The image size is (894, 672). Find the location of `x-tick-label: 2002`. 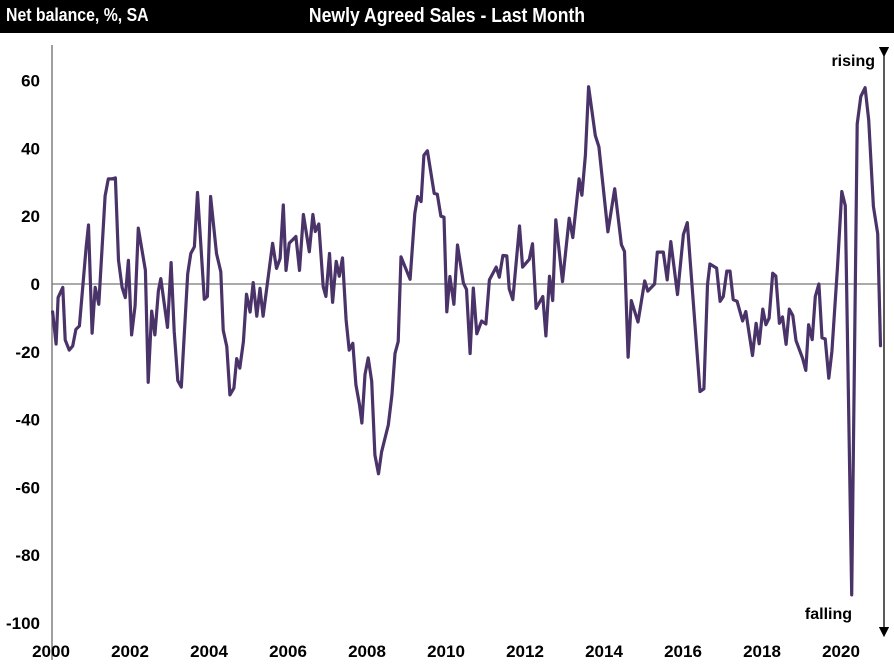

x-tick-label: 2002 is located at coordinates (130, 651).